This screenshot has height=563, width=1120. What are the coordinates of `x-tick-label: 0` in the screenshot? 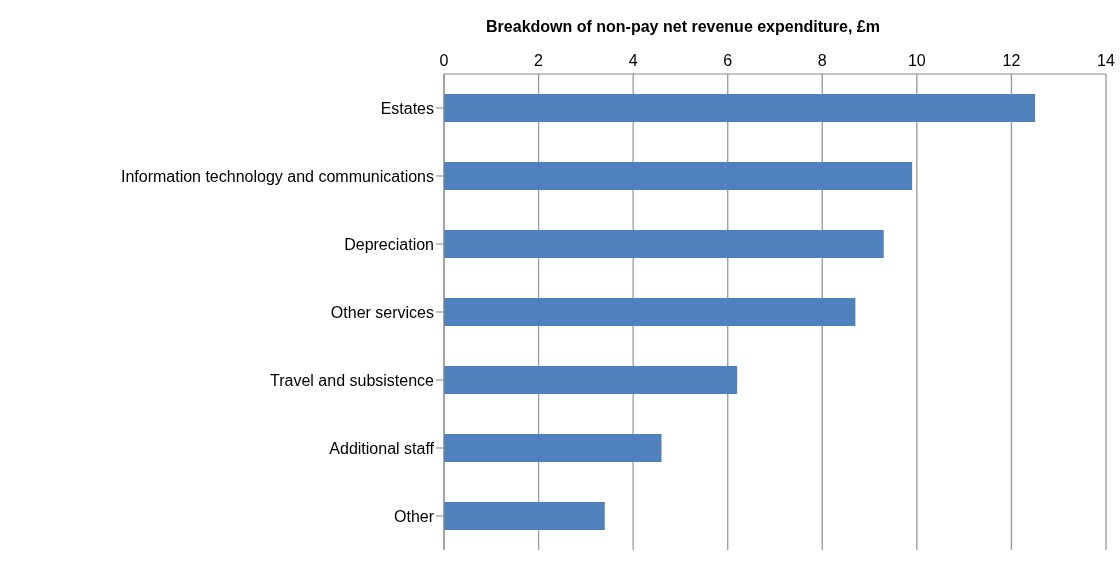 It's located at (444, 60).